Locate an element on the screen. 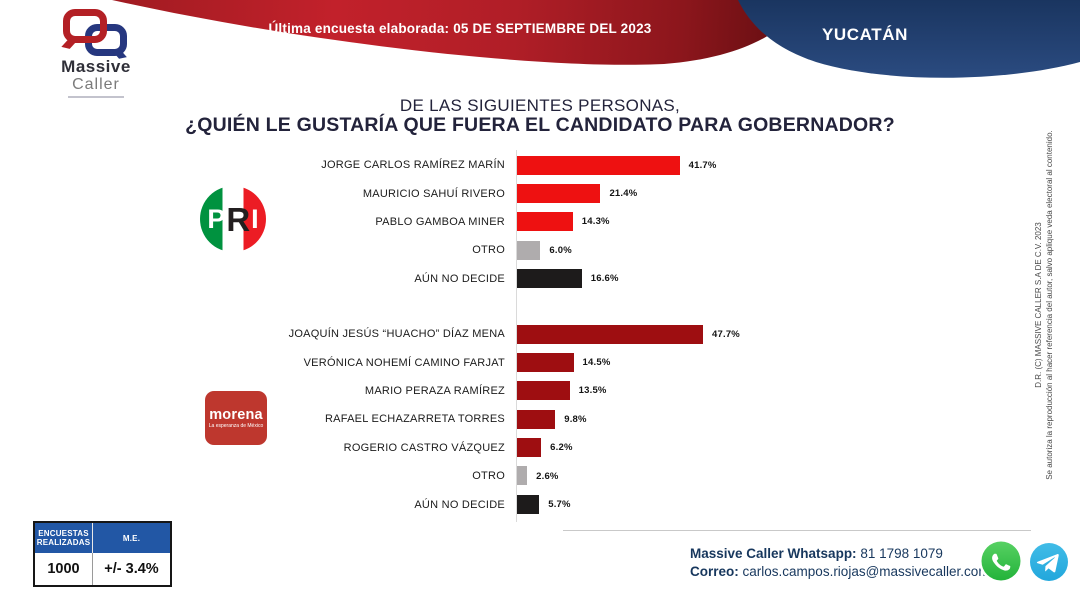 Image resolution: width=1080 pixels, height=608 pixels. navy-region-shape is located at coordinates (909, 39).